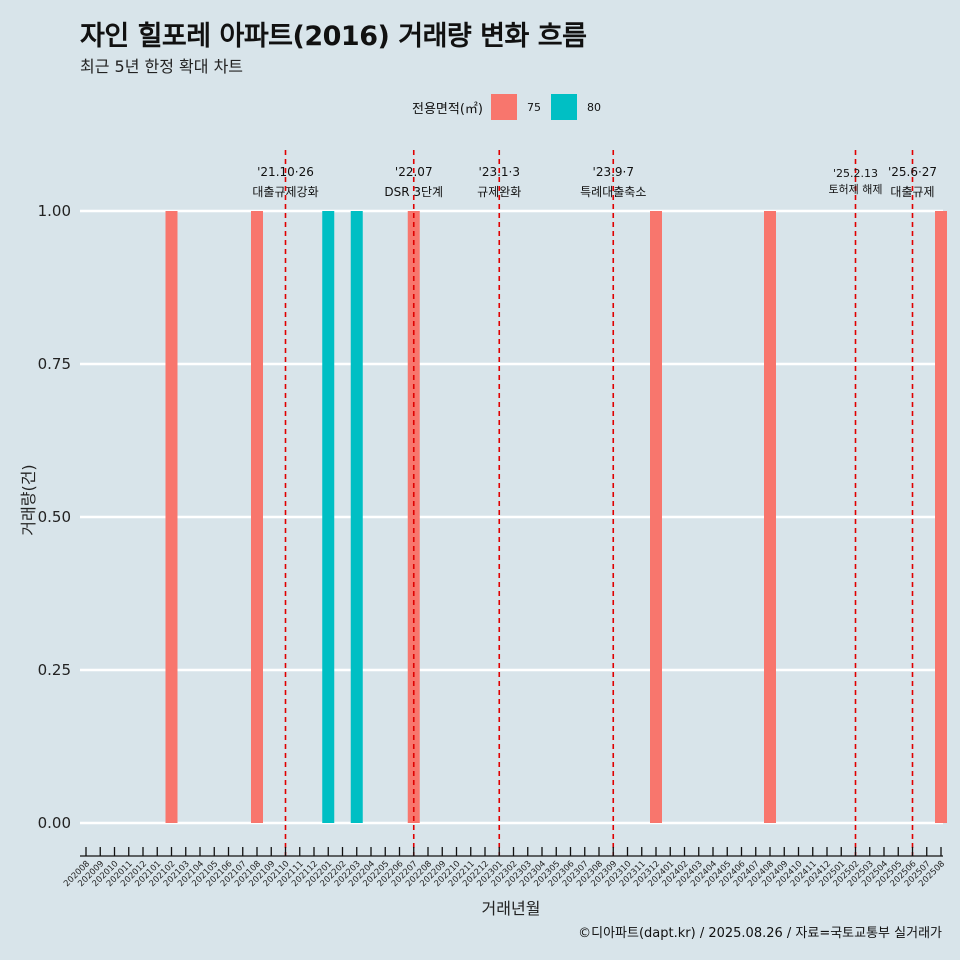  I want to click on annotation-date: '25.2.13, so click(855, 173).